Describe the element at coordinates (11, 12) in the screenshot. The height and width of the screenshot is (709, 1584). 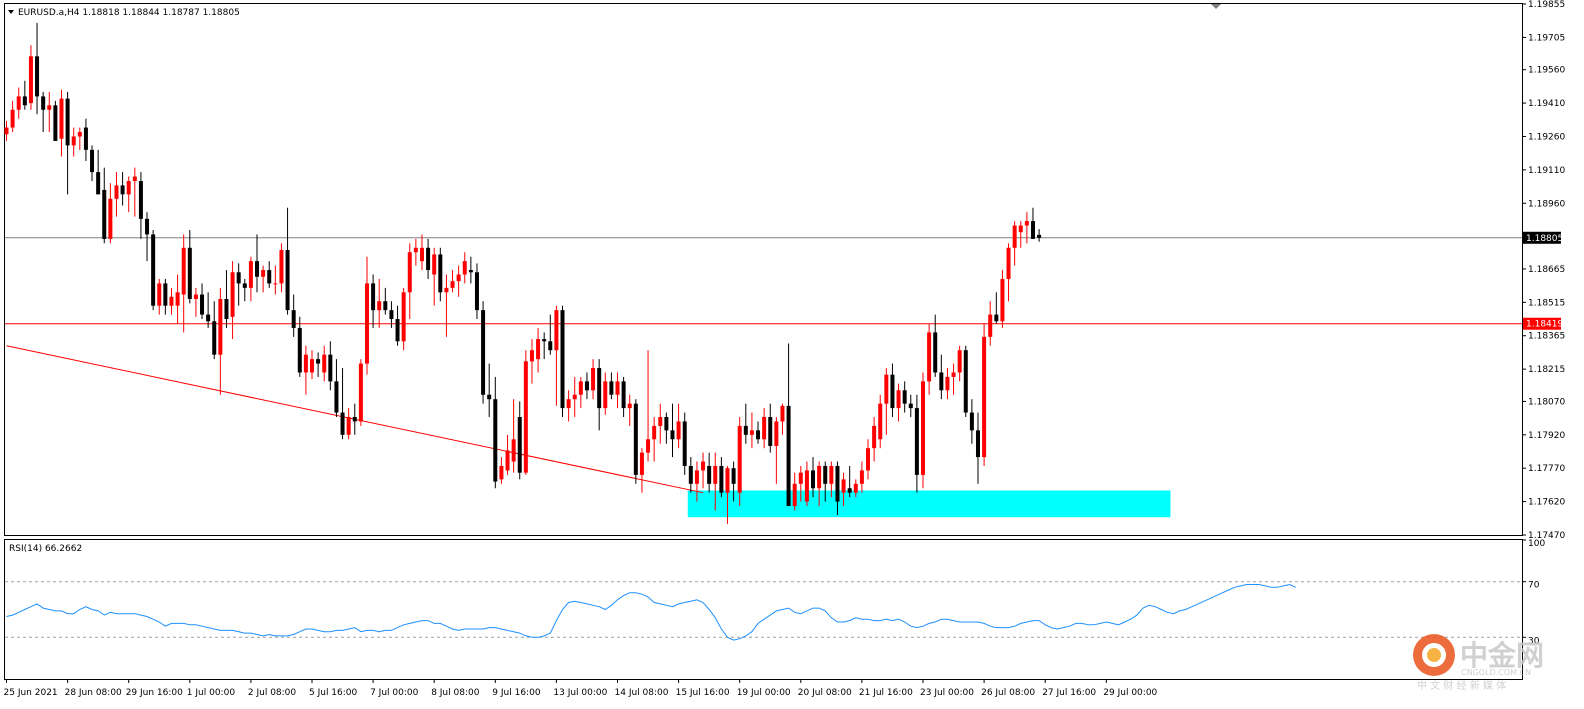
I see `dropdown-arrow-icon` at that location.